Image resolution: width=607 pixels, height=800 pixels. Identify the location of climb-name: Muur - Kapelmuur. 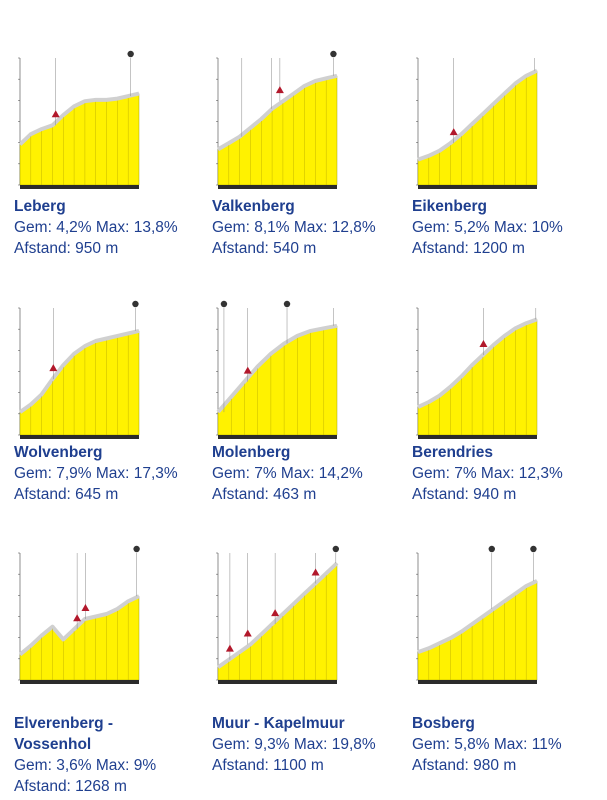
(278, 723).